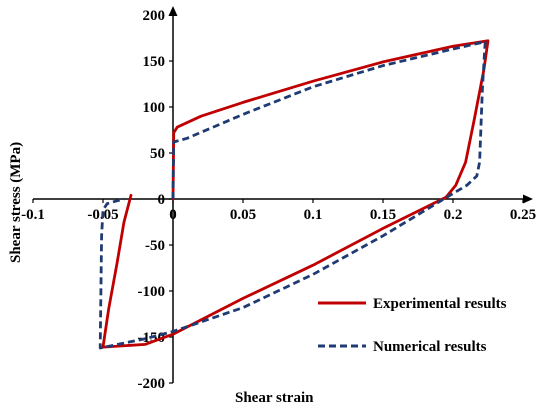 The width and height of the screenshot is (550, 413). What do you see at coordinates (313, 215) in the screenshot?
I see `x-tick-label: 0.1` at bounding box center [313, 215].